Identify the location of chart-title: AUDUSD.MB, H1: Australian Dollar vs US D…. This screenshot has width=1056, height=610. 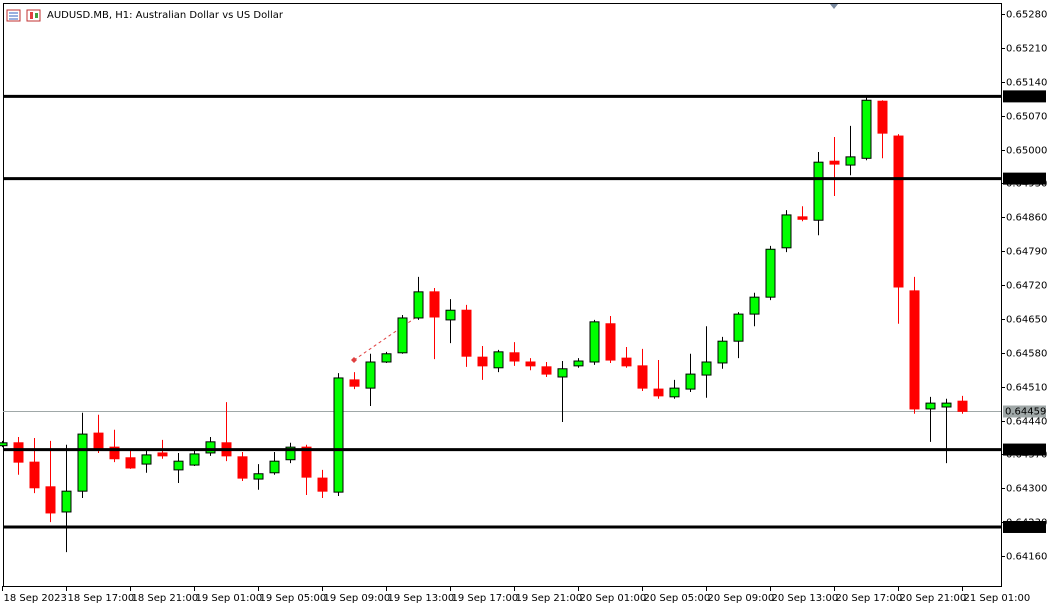
(165, 15).